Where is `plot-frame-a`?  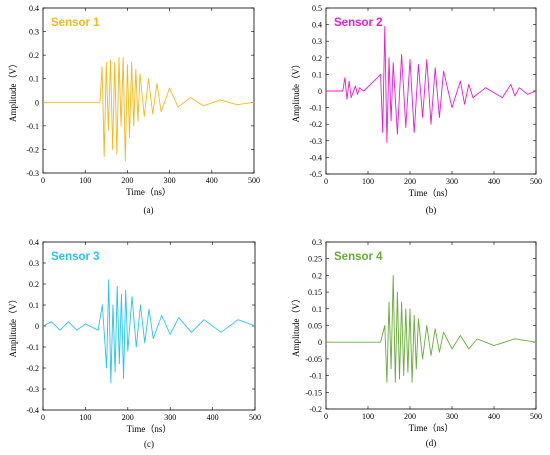 plot-frame-a is located at coordinates (148, 90).